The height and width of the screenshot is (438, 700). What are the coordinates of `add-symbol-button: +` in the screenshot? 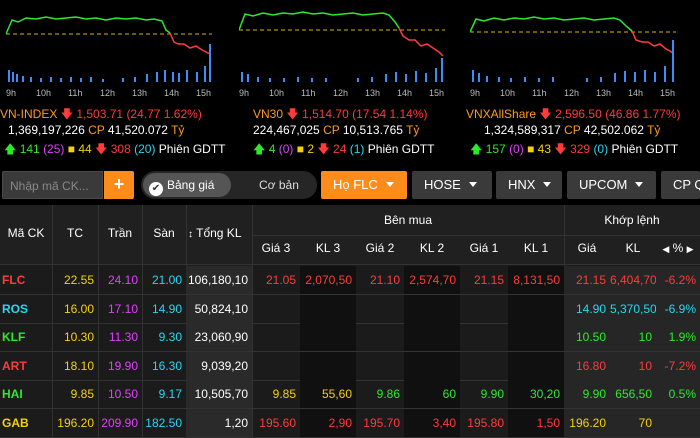 It's located at (119, 185).